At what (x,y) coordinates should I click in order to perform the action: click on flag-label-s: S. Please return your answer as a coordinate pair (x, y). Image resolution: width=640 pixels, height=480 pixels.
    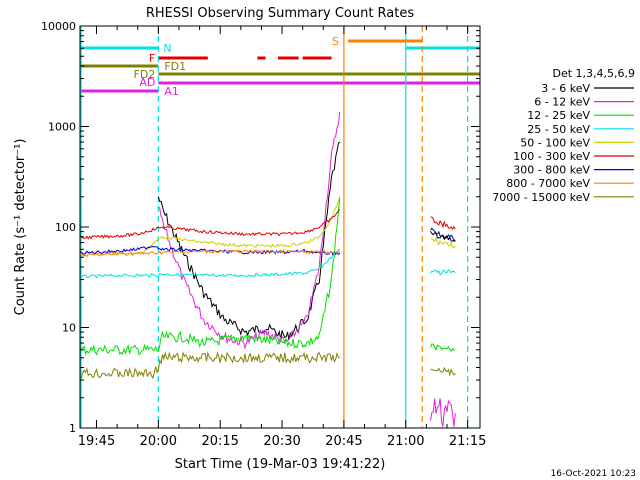
    Looking at the image, I should click on (335, 41).